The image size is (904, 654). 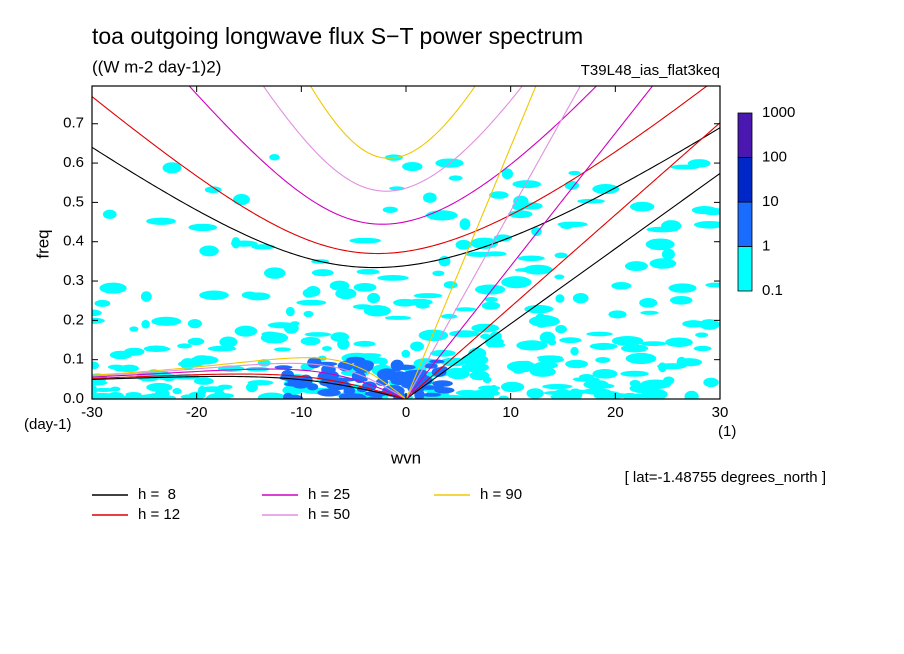 What do you see at coordinates (510, 412) in the screenshot?
I see `x-tick-label: 10` at bounding box center [510, 412].